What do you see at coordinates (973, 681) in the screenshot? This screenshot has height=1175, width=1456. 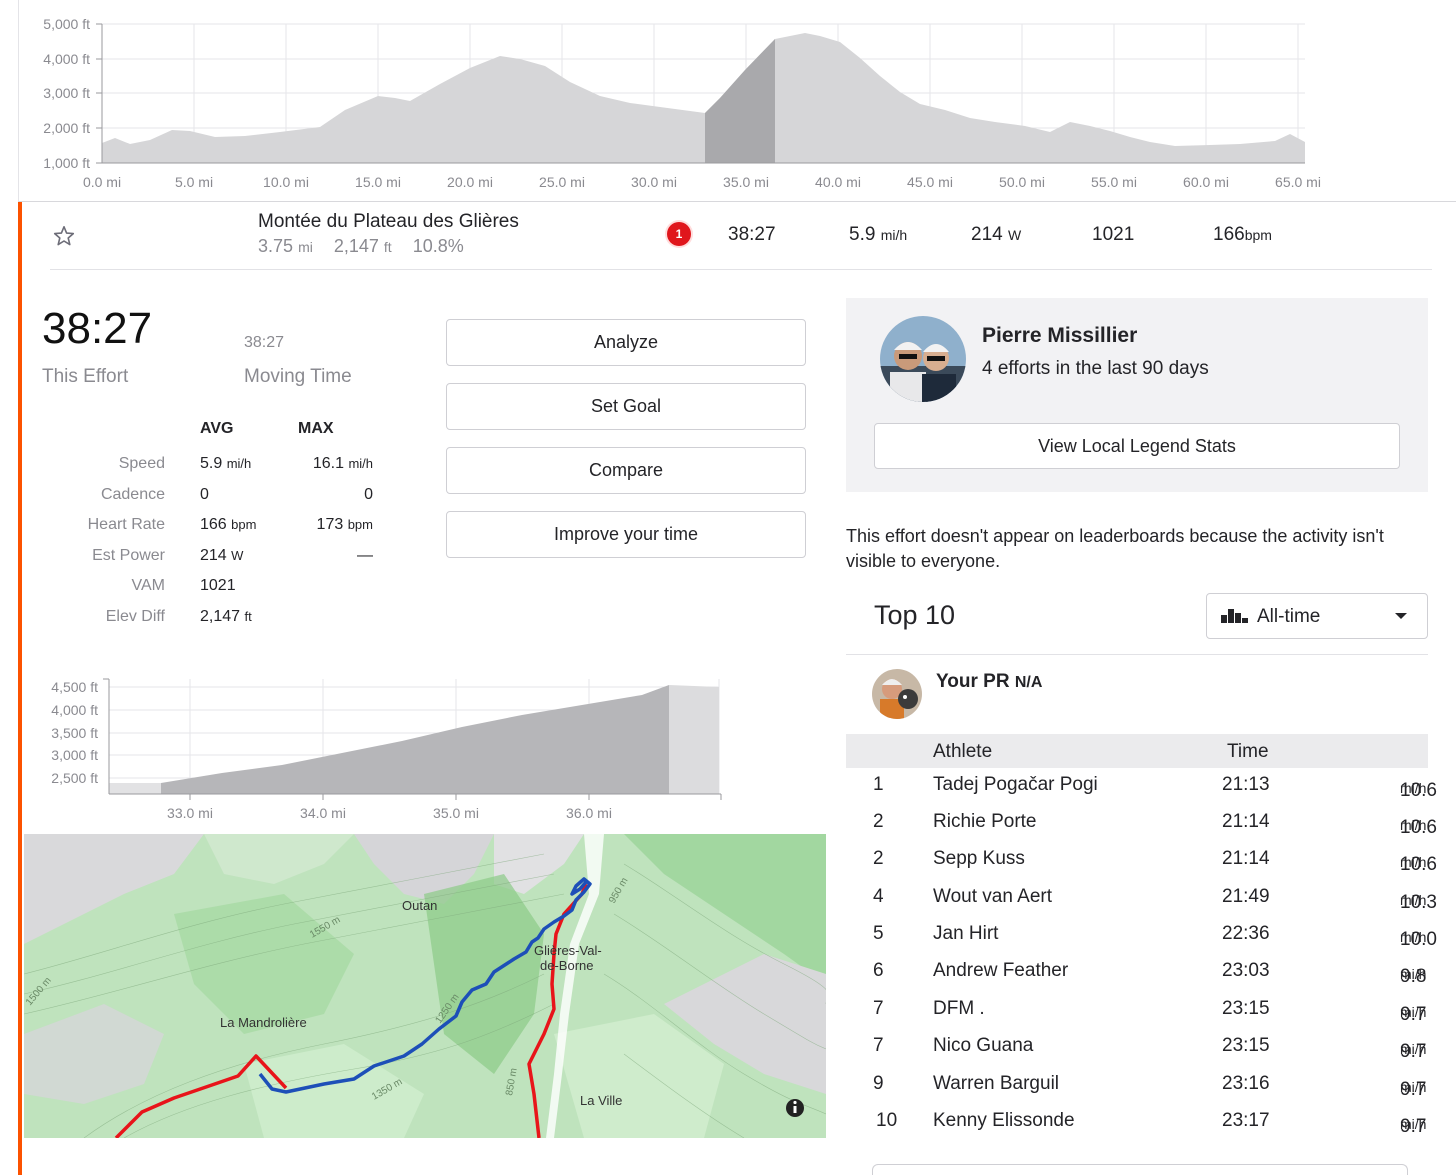 I see `your-pr-label: Your PR` at bounding box center [973, 681].